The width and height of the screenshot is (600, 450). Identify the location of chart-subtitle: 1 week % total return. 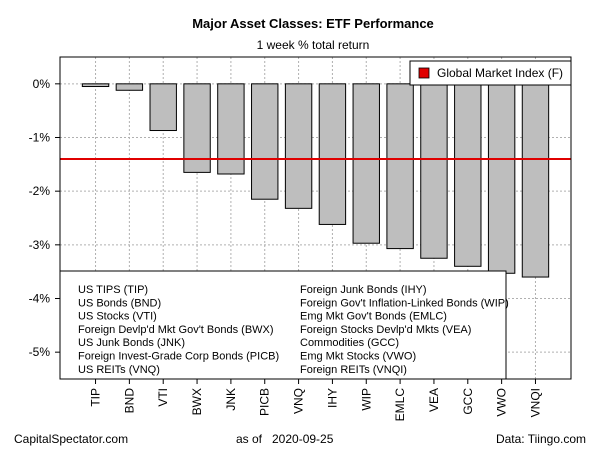
(313, 45).